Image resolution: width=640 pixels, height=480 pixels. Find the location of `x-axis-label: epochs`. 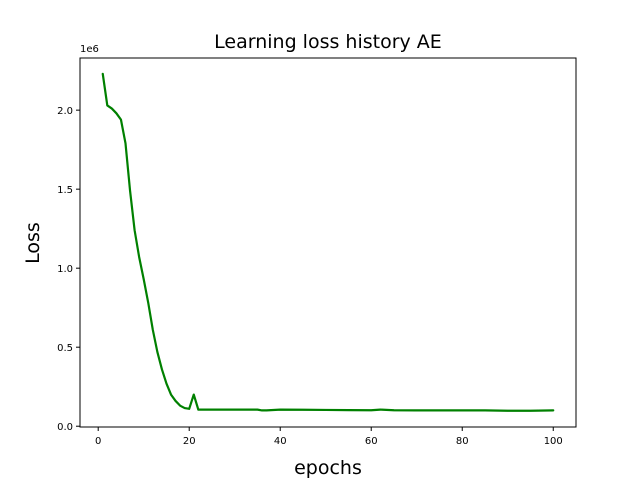

x-axis-label: epochs is located at coordinates (328, 468).